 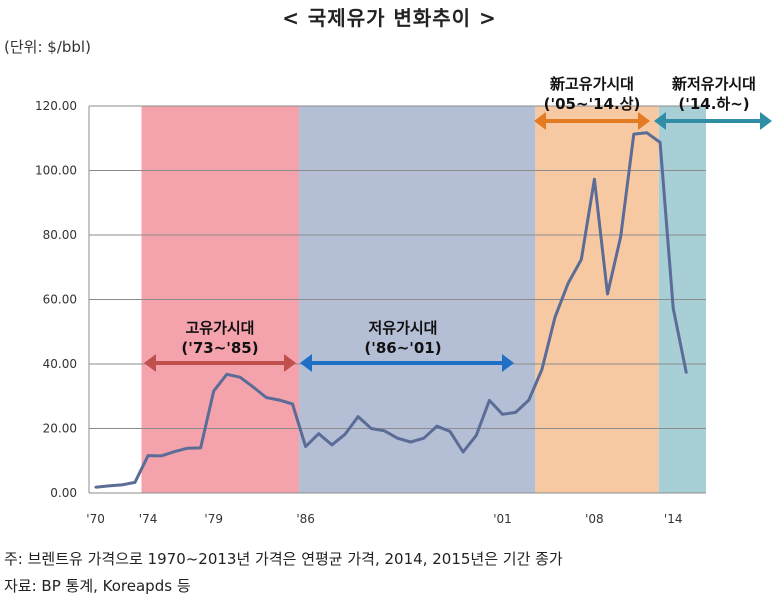 I want to click on era-label-1: 고유가시대, so click(x=219, y=328).